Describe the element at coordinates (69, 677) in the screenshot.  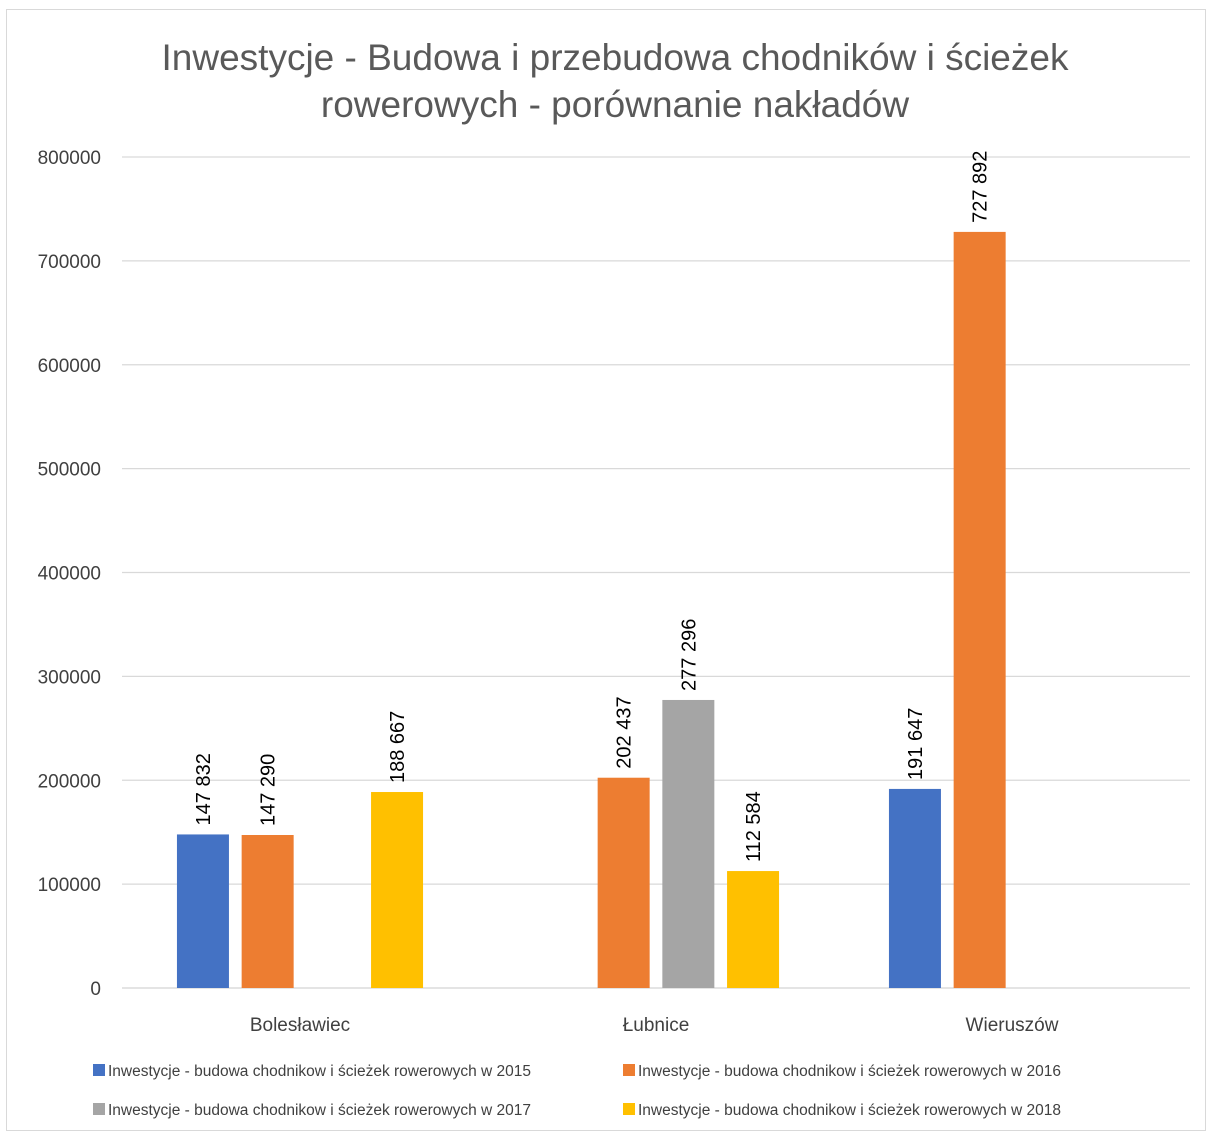
I see `y-tick-label: 300000` at that location.